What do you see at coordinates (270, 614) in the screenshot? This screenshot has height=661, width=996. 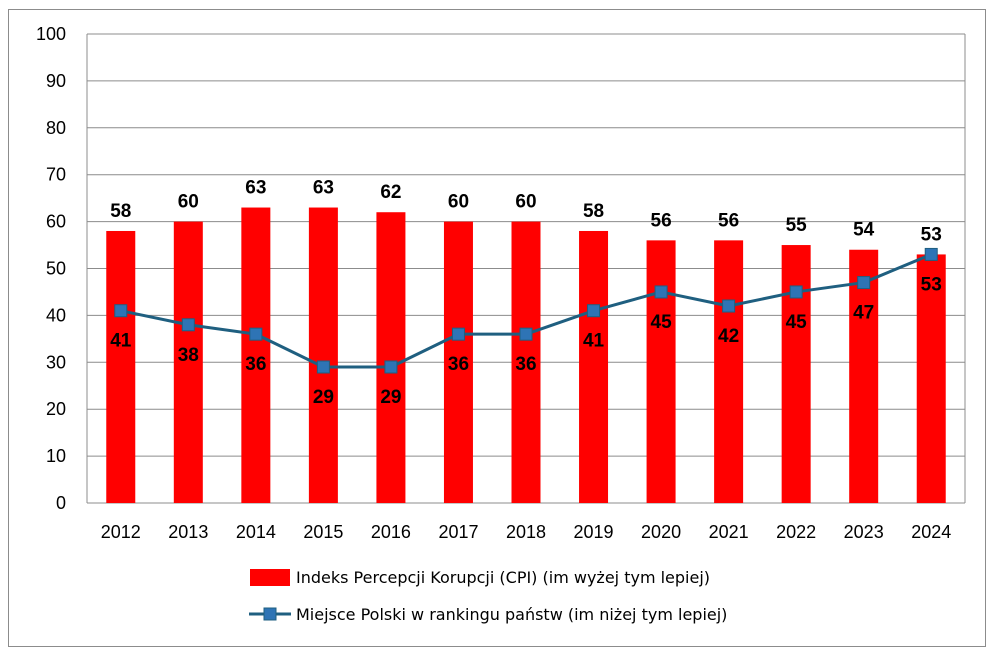 I see `legend-swatch-marker` at bounding box center [270, 614].